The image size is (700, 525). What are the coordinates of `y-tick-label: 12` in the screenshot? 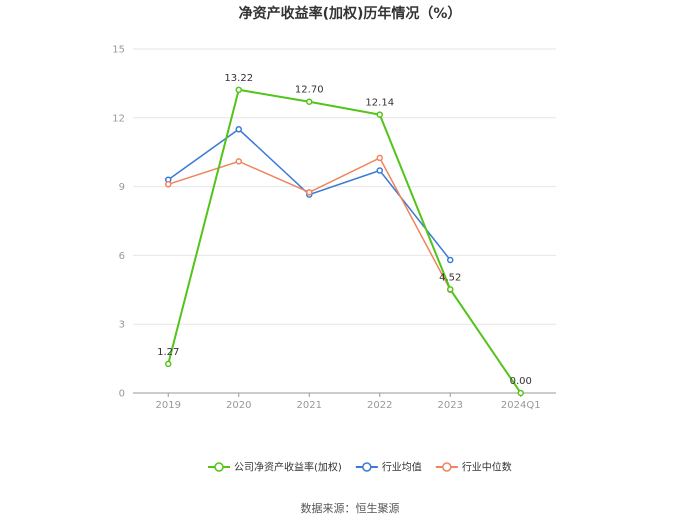 It's located at (118, 118).